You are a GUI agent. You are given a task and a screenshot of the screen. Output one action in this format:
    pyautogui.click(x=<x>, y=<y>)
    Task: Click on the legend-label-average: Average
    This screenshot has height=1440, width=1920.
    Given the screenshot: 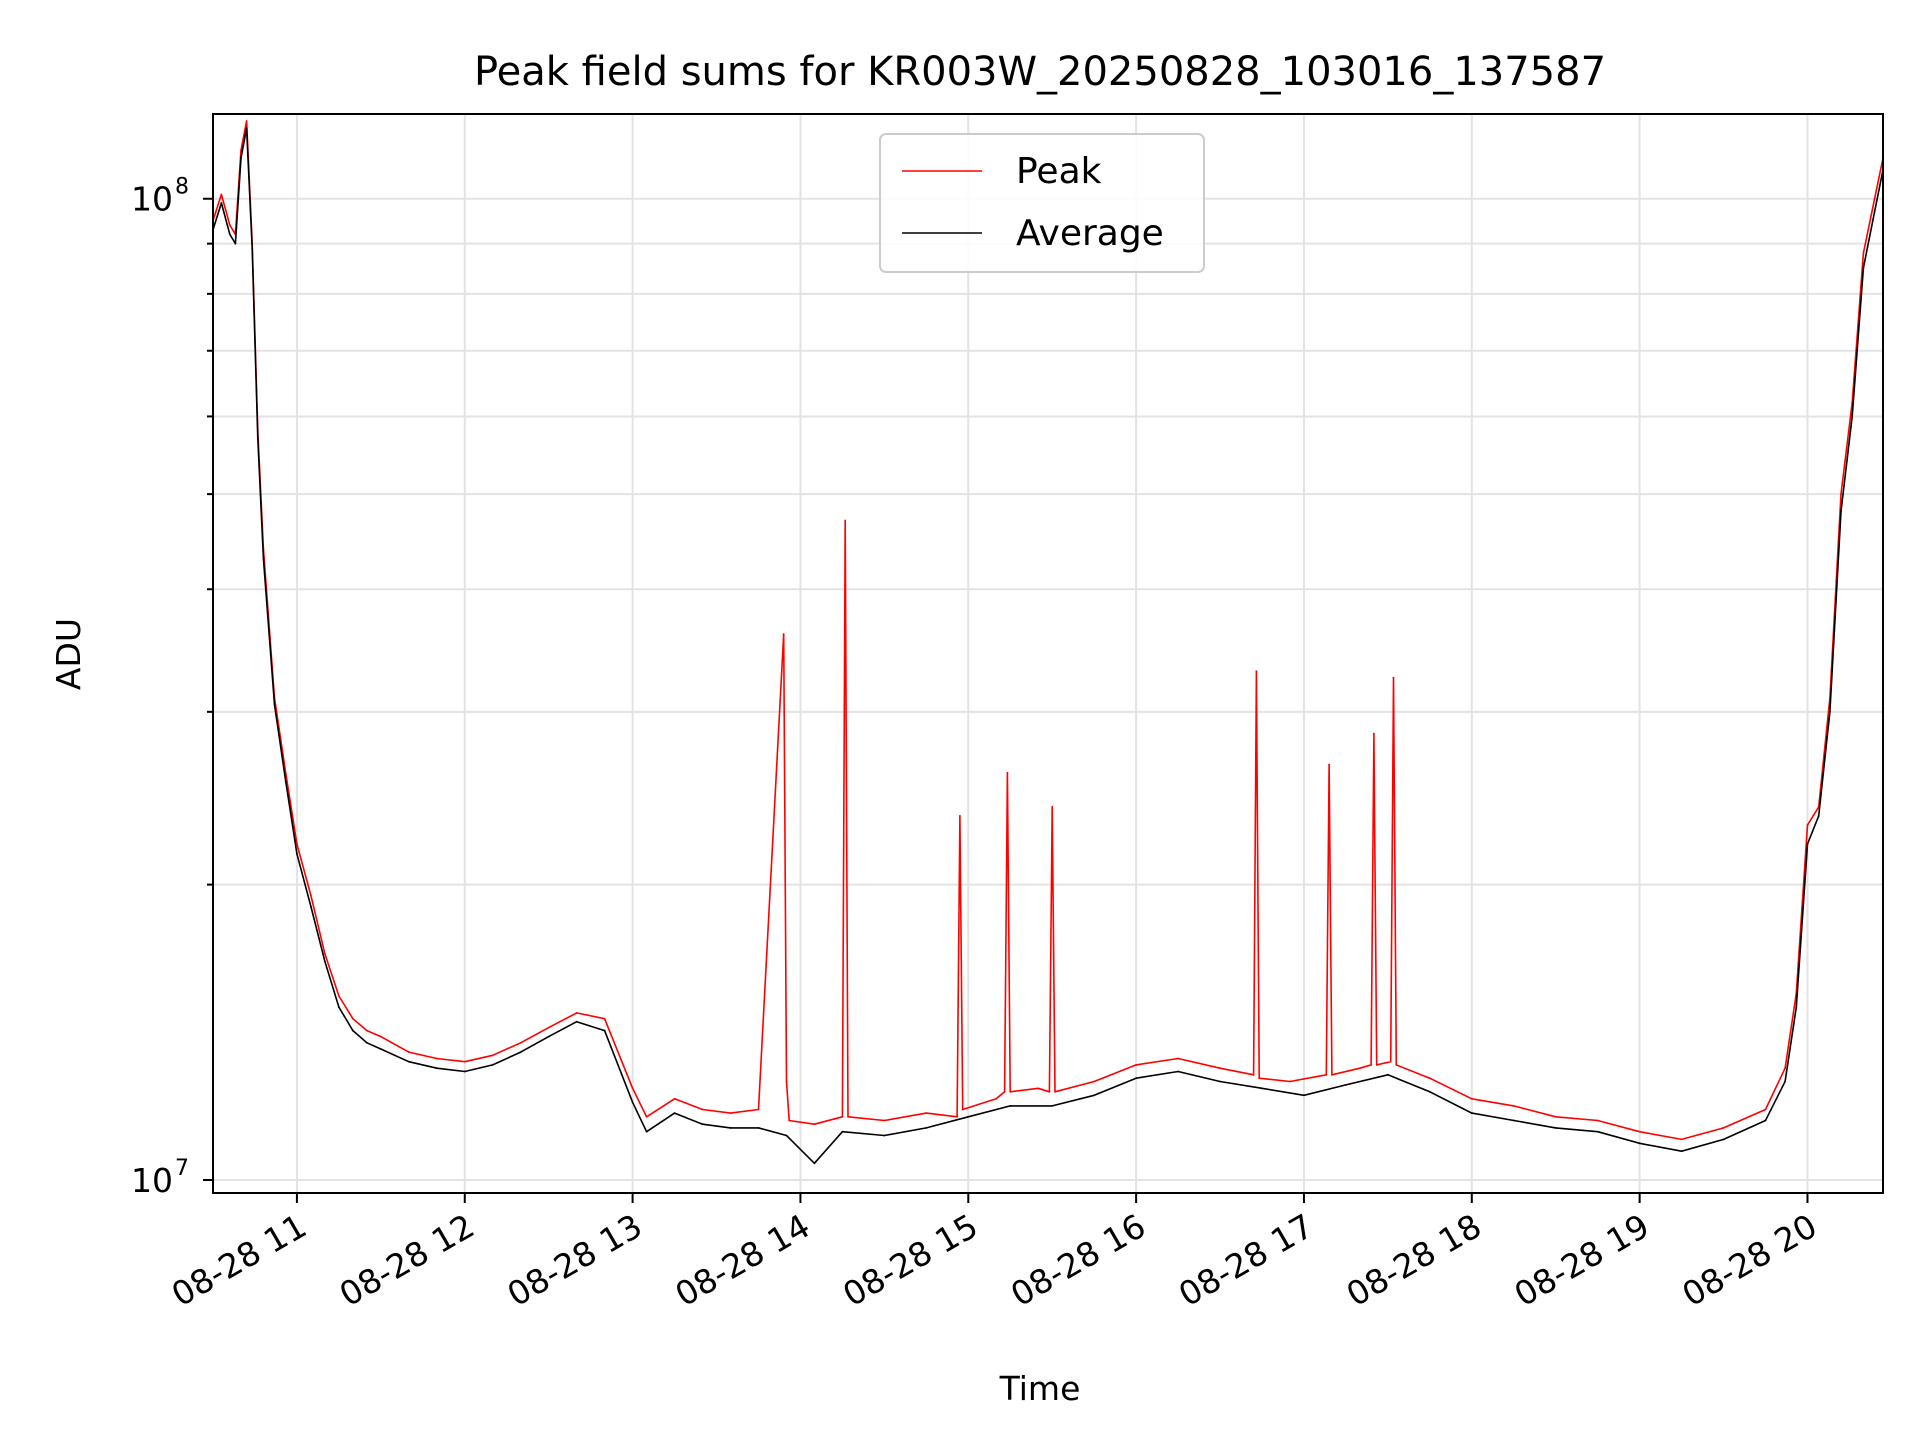 What is the action you would take?
    pyautogui.click(x=1090, y=233)
    